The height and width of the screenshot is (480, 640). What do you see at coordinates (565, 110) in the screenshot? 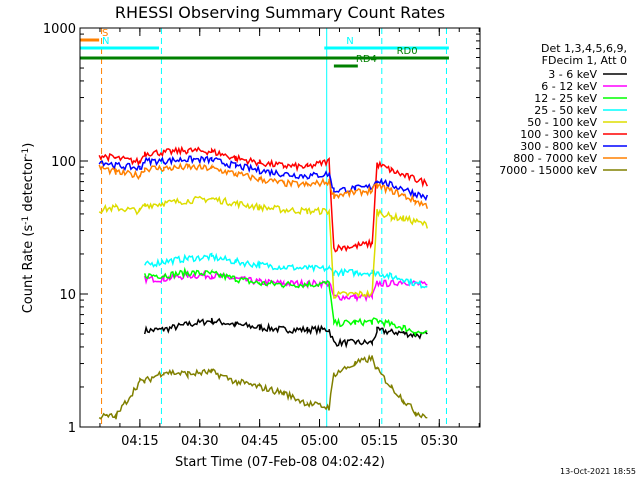
I see `legend-entry-4: 25 - 50 keV` at bounding box center [565, 110].